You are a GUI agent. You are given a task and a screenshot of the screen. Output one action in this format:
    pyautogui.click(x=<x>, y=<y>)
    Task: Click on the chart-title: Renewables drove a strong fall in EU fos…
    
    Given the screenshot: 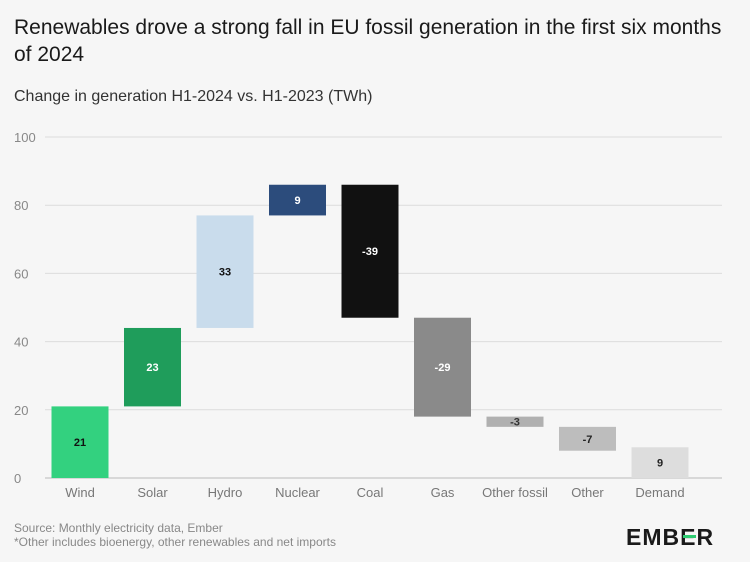 What is the action you would take?
    pyautogui.click(x=368, y=41)
    